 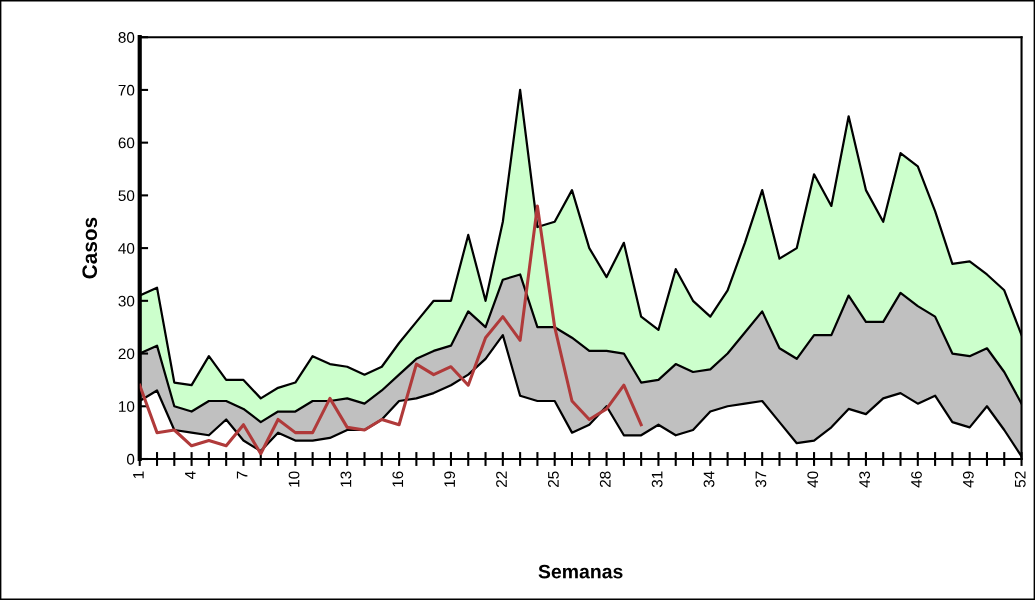 What do you see at coordinates (190, 475) in the screenshot?
I see `x-tick-label: 4` at bounding box center [190, 475].